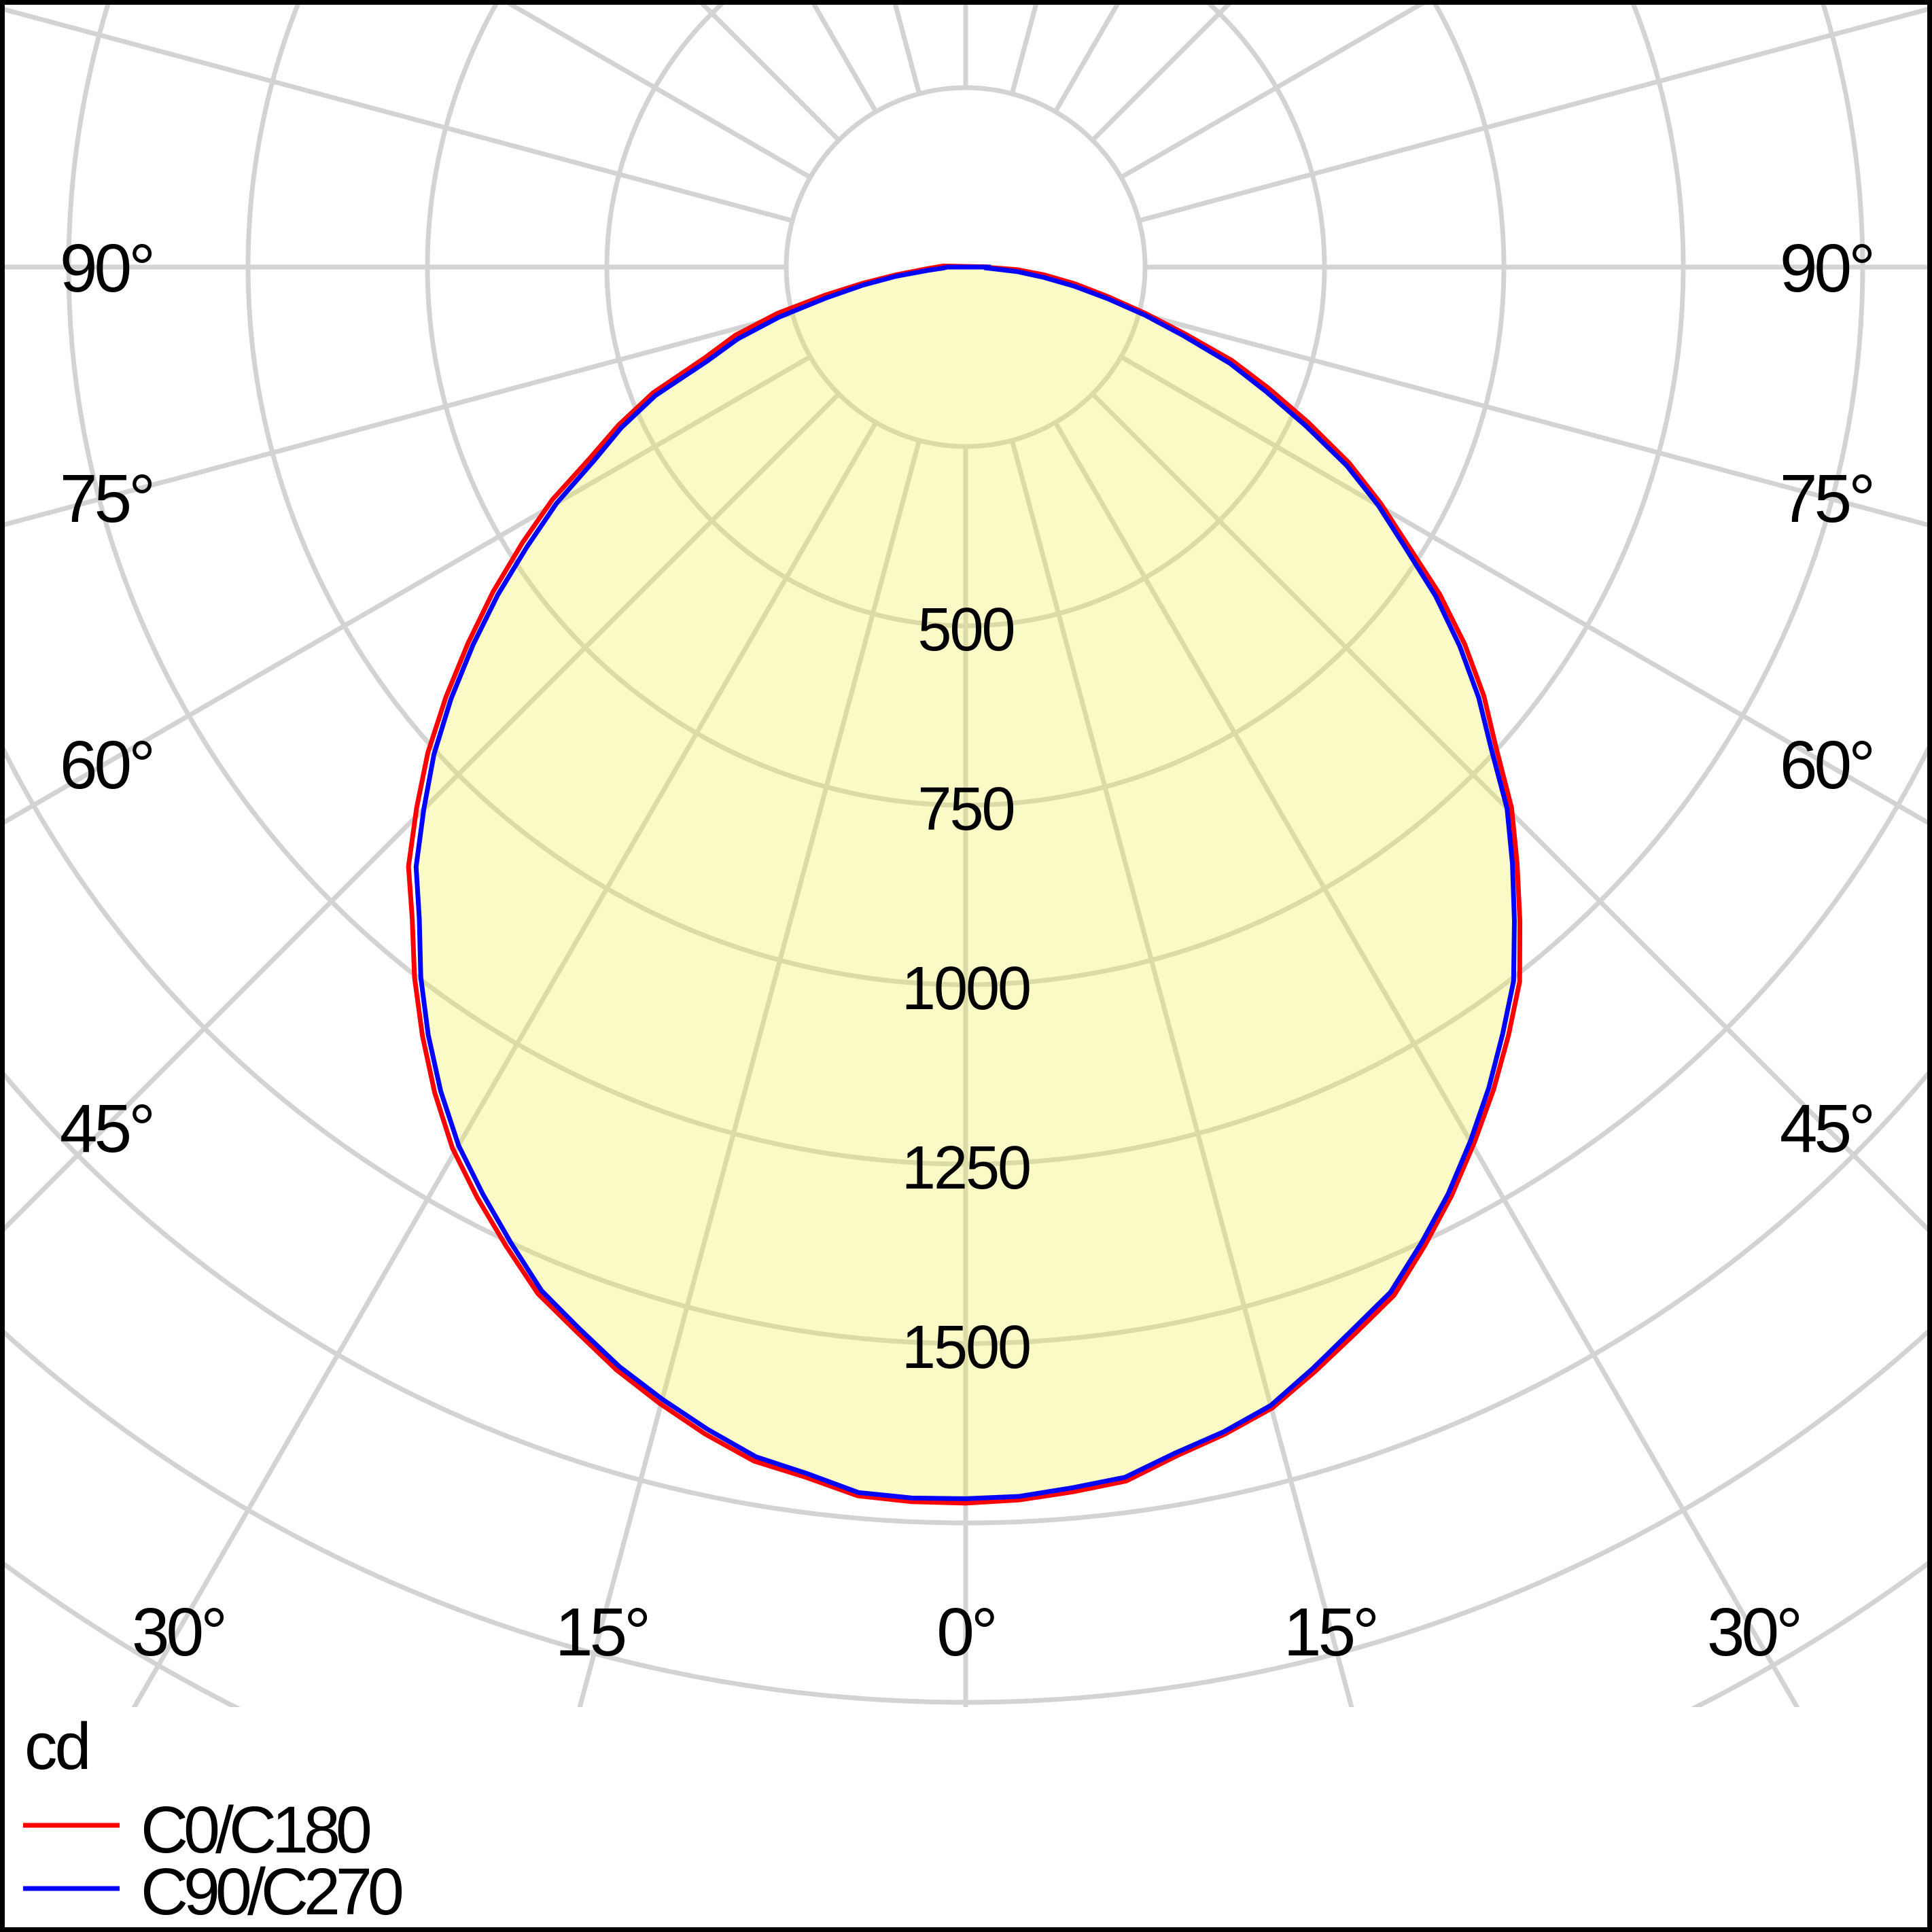 The image size is (1932, 1932). Describe the element at coordinates (965, 1632) in the screenshot. I see `svg-text: 0°` at that location.